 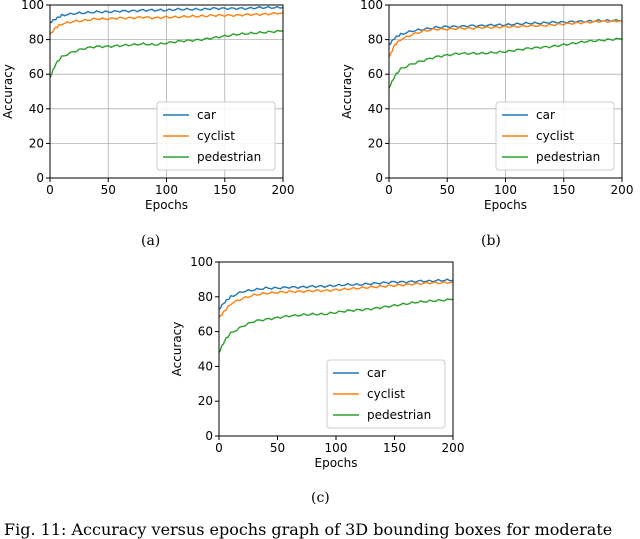 I want to click on subfigure-label-b: (b), so click(x=491, y=241).